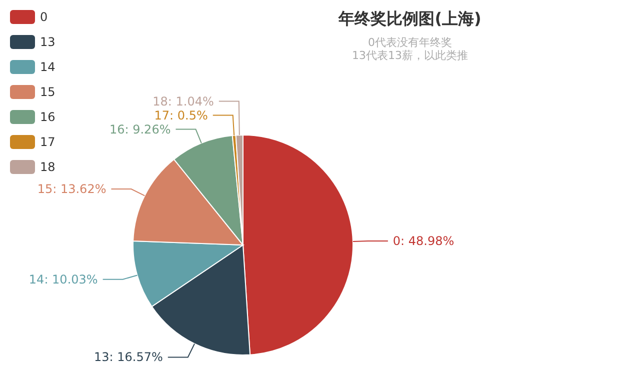 The image size is (617, 385). What do you see at coordinates (63, 279) in the screenshot?
I see `data-label: 14: 10.03%` at bounding box center [63, 279].